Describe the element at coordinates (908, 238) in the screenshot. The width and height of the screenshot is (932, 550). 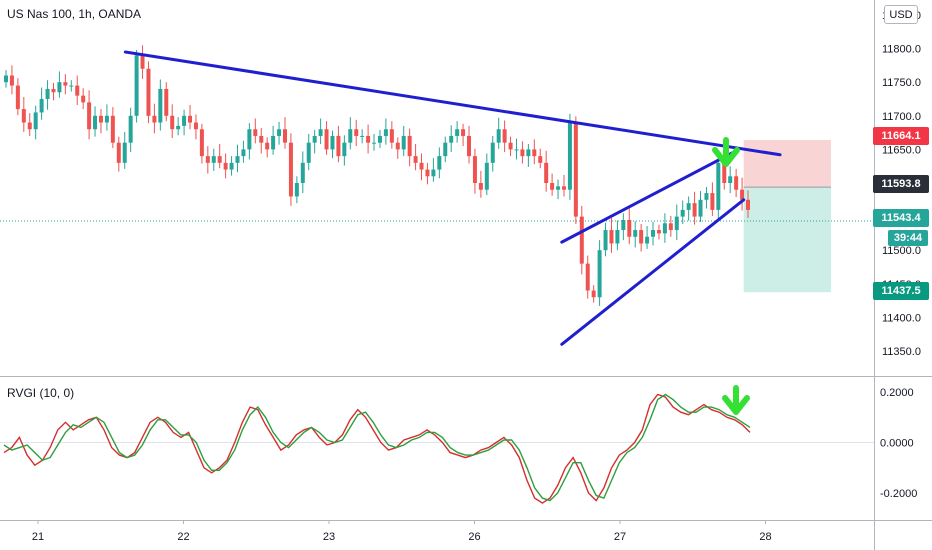
I see `bar-countdown: 39:44` at that location.